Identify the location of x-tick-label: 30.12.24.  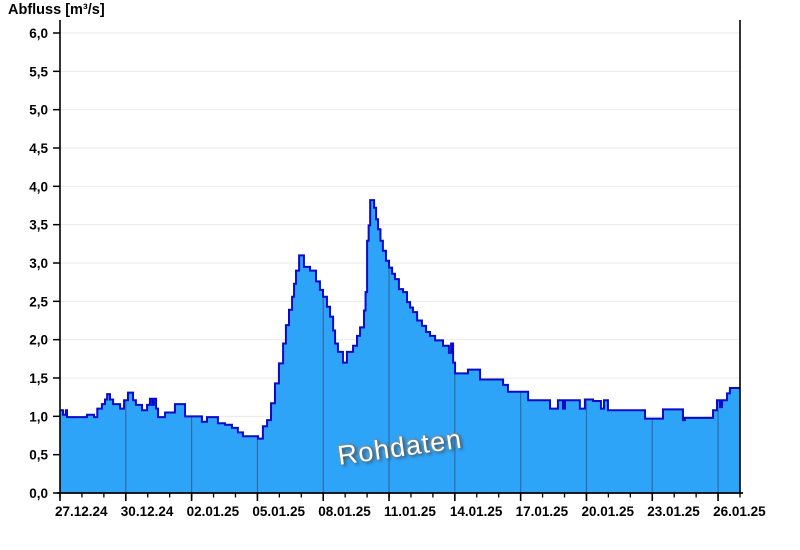
(147, 511).